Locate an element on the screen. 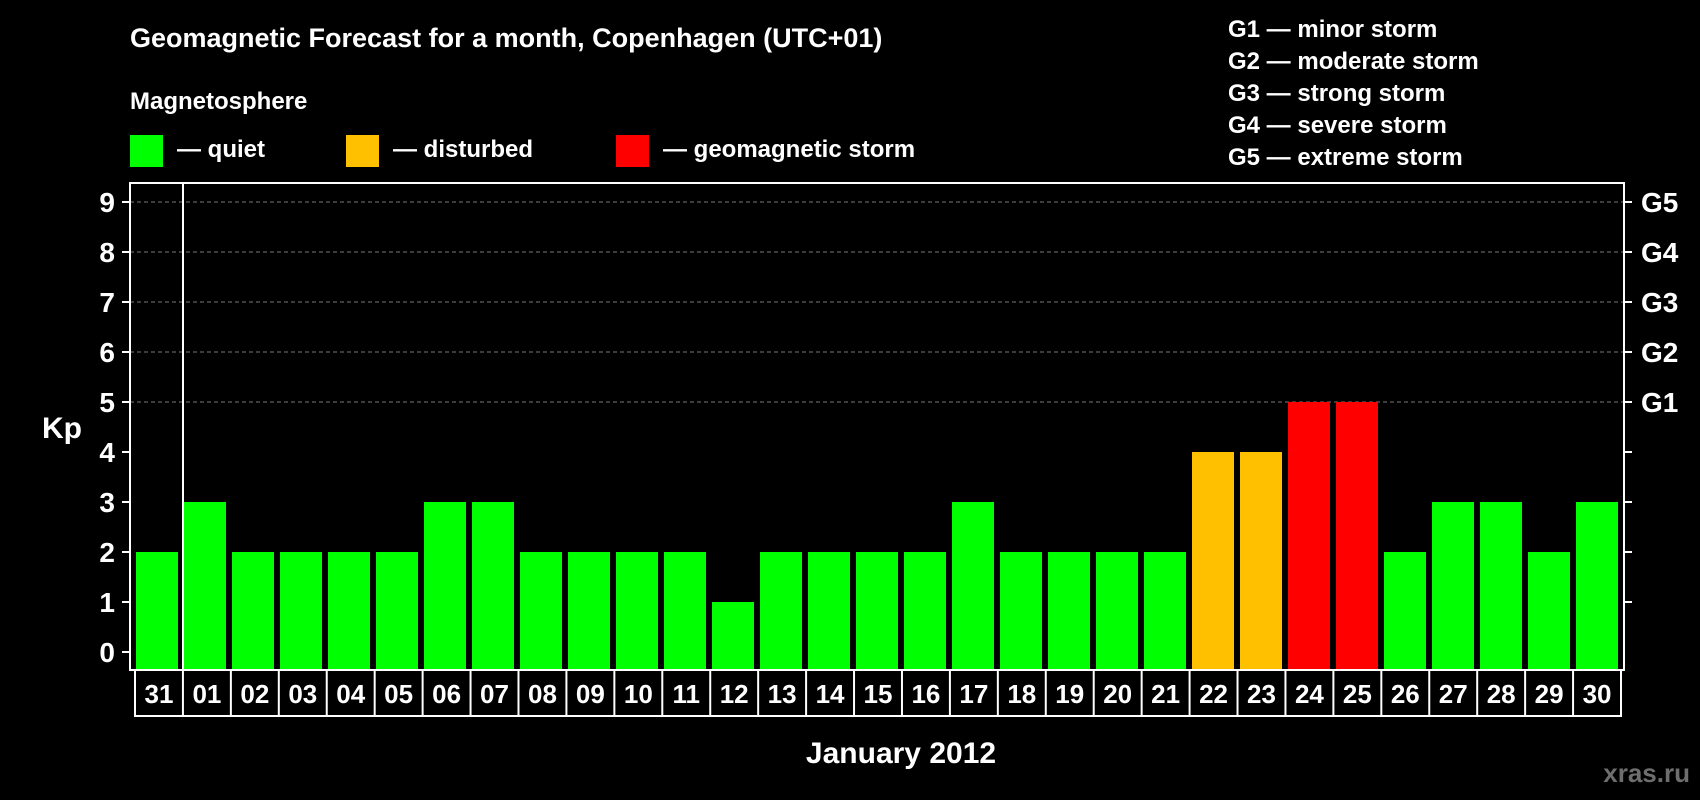 This screenshot has width=1700, height=800. y-right-label-g1: G1 is located at coordinates (1659, 402).